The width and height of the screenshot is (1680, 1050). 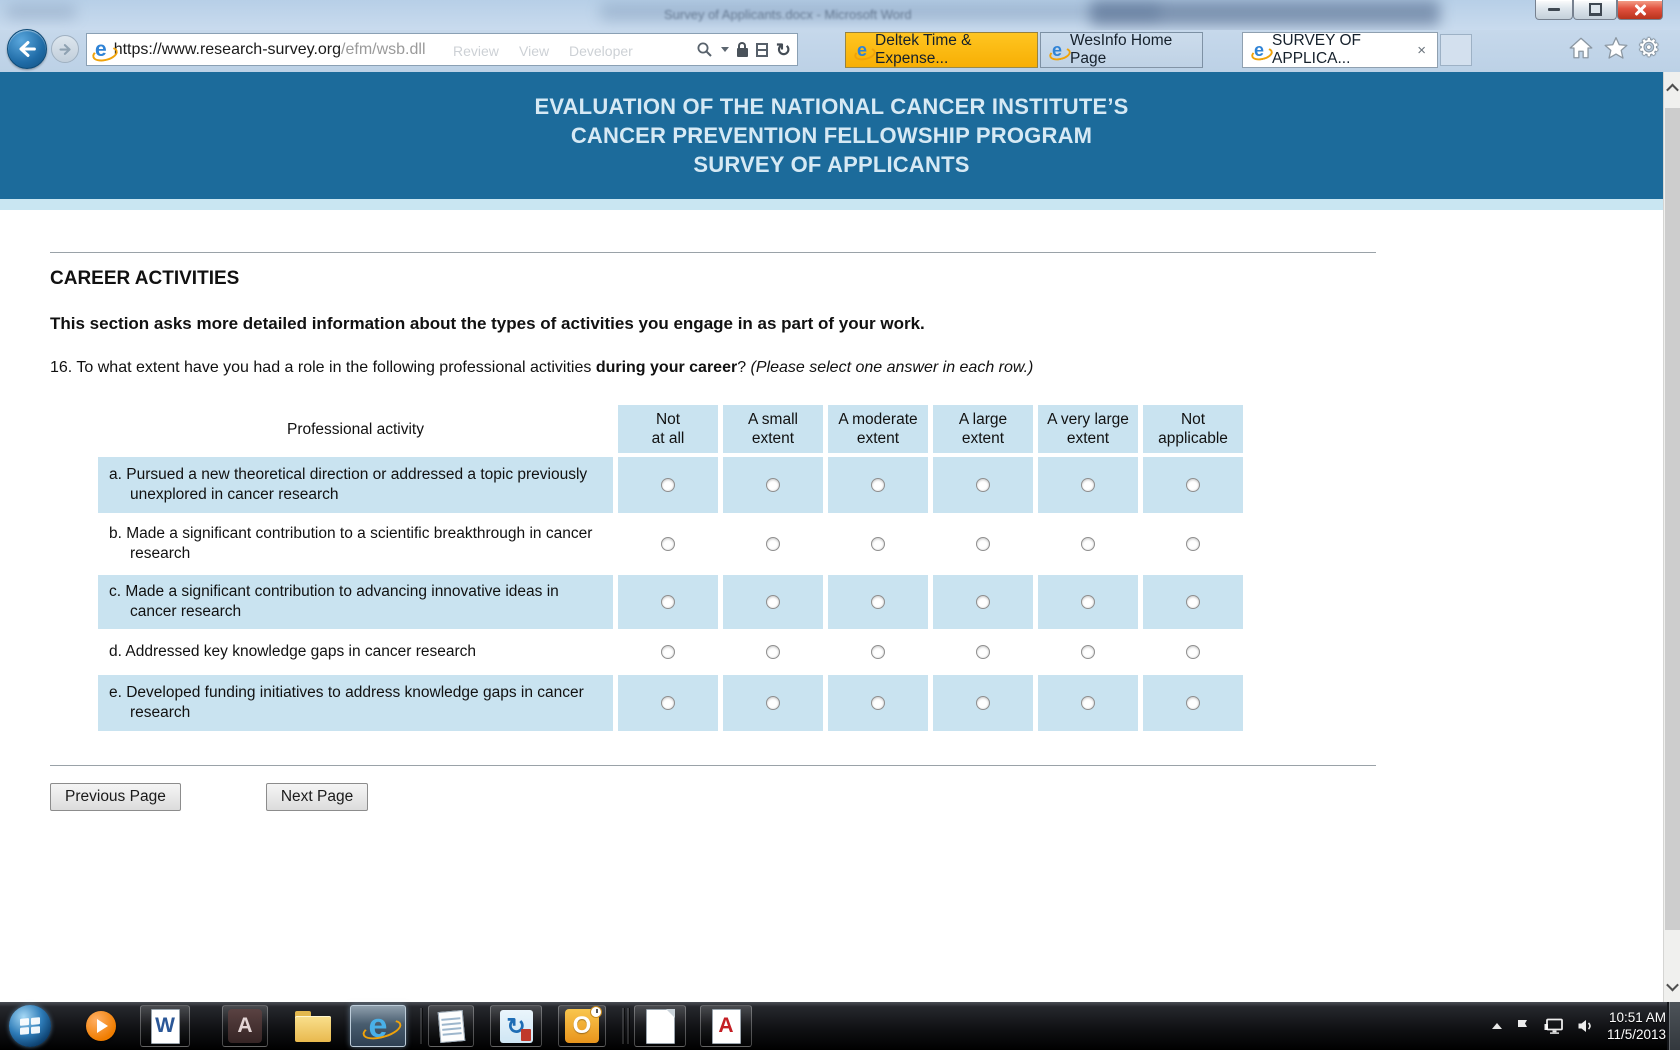 What do you see at coordinates (1636, 1026) in the screenshot?
I see `taskbar-clock: 10:51 AM 11/5/2013` at bounding box center [1636, 1026].